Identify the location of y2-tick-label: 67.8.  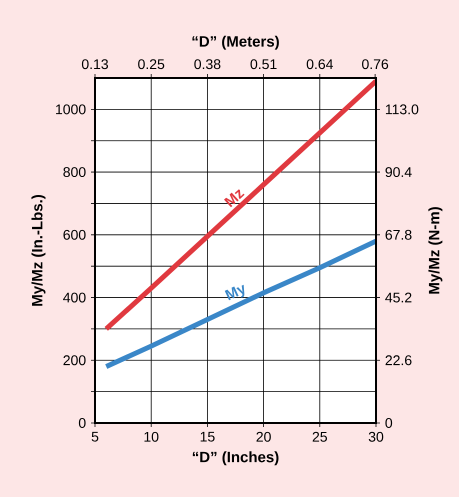
(399, 235).